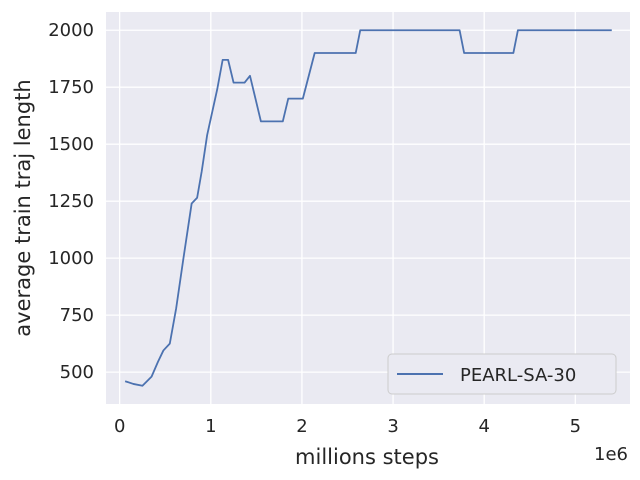 This screenshot has height=480, width=640. Describe the element at coordinates (71, 258) in the screenshot. I see `y-tick-label: 1000` at that location.